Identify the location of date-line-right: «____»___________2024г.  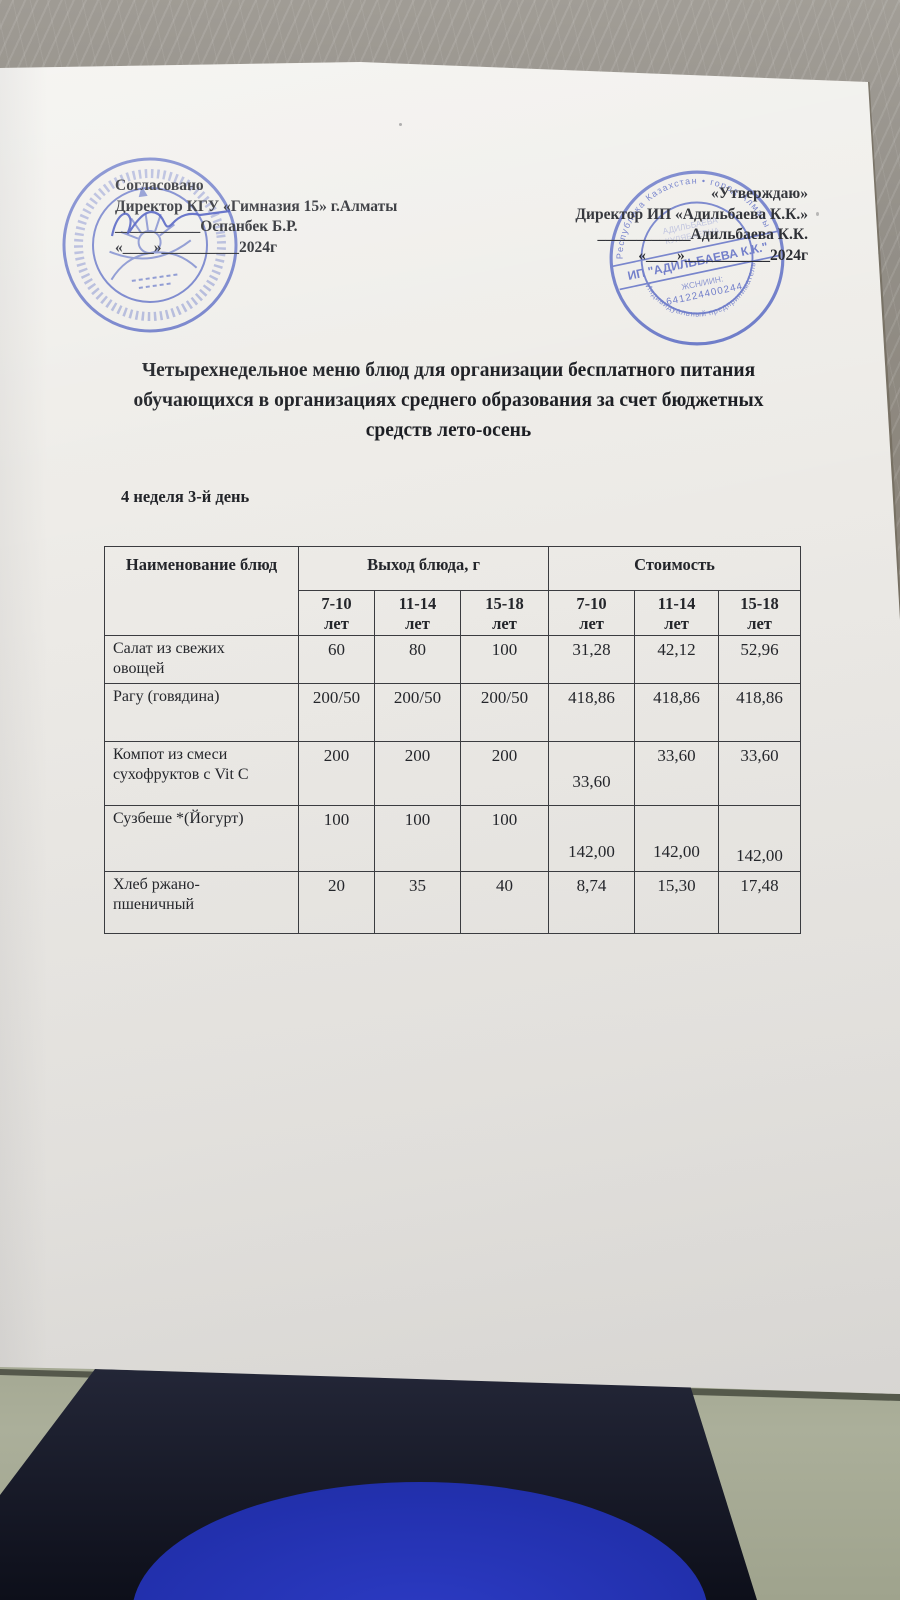
(723, 255).